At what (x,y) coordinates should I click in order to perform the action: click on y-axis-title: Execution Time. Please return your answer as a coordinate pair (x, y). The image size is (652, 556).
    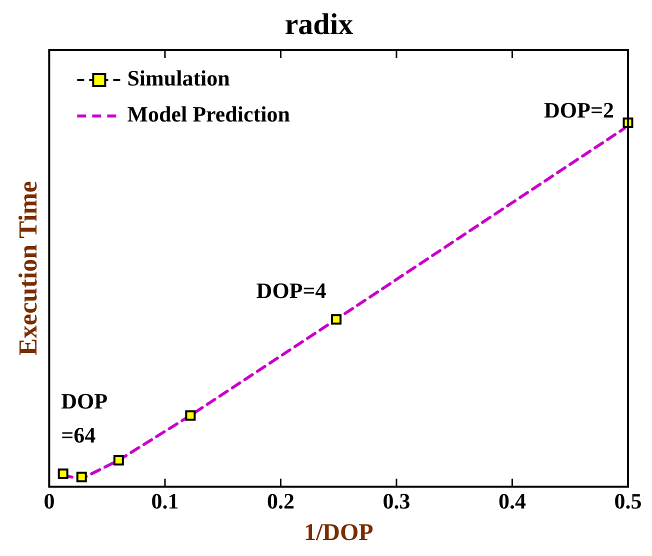
    Looking at the image, I should click on (27, 268).